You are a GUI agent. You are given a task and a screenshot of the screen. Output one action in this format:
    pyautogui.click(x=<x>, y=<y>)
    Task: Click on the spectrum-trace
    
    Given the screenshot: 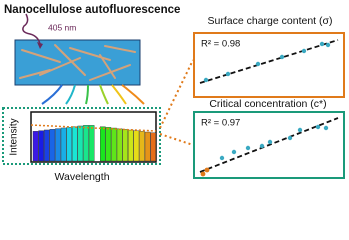 What is the action you would take?
    pyautogui.click(x=93, y=128)
    